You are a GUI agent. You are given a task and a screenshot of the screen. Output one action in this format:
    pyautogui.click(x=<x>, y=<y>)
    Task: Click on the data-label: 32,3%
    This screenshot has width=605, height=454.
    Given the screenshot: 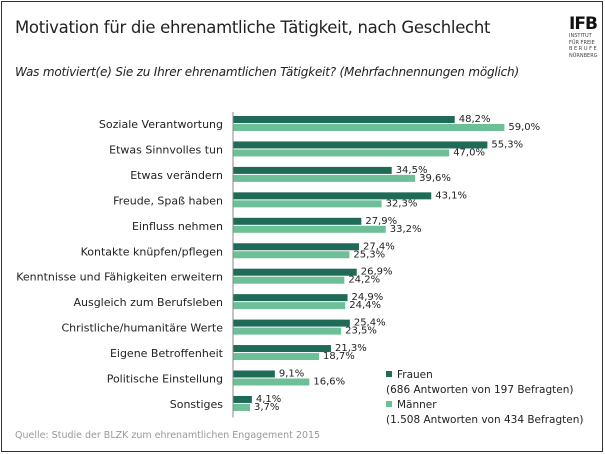 What is the action you would take?
    pyautogui.click(x=402, y=203)
    